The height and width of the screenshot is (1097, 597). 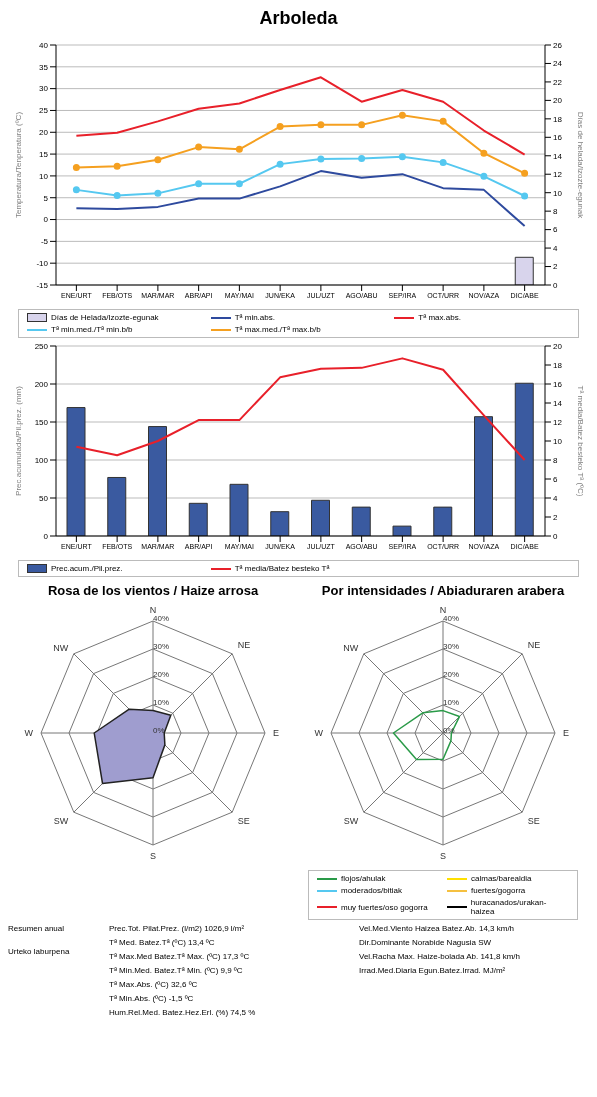 I want to click on y-tick-label: 250, so click(x=41, y=346).